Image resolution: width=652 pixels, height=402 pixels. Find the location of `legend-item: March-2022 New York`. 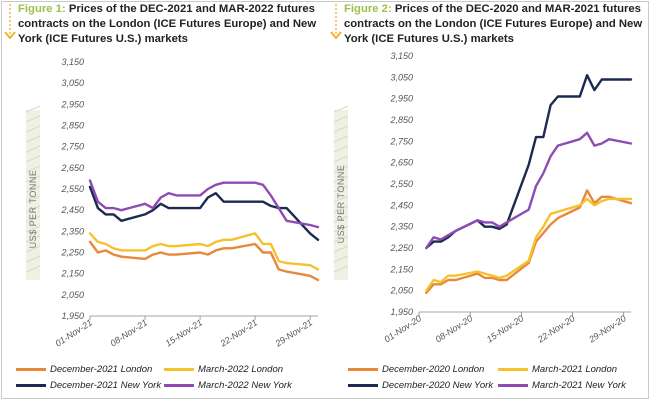

legend-item: March-2022 New York is located at coordinates (228, 385).